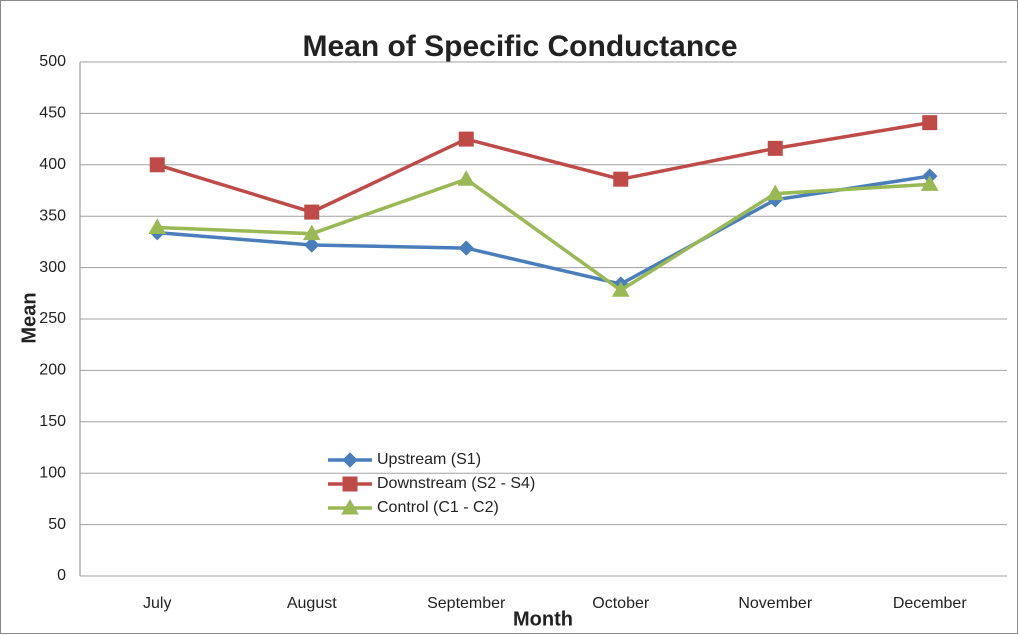 This screenshot has height=635, width=1019. Describe the element at coordinates (52, 267) in the screenshot. I see `y-tick-label: 300` at that location.